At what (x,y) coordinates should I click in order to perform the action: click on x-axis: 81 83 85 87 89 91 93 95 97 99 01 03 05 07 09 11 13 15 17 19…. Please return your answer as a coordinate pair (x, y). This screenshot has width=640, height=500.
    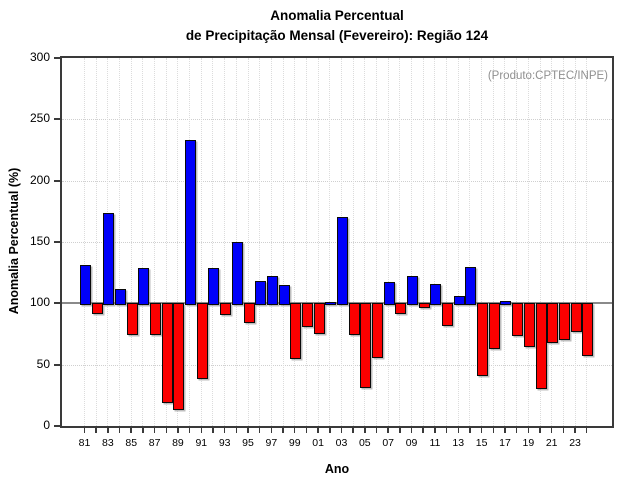
    Looking at the image, I should click on (337, 448).